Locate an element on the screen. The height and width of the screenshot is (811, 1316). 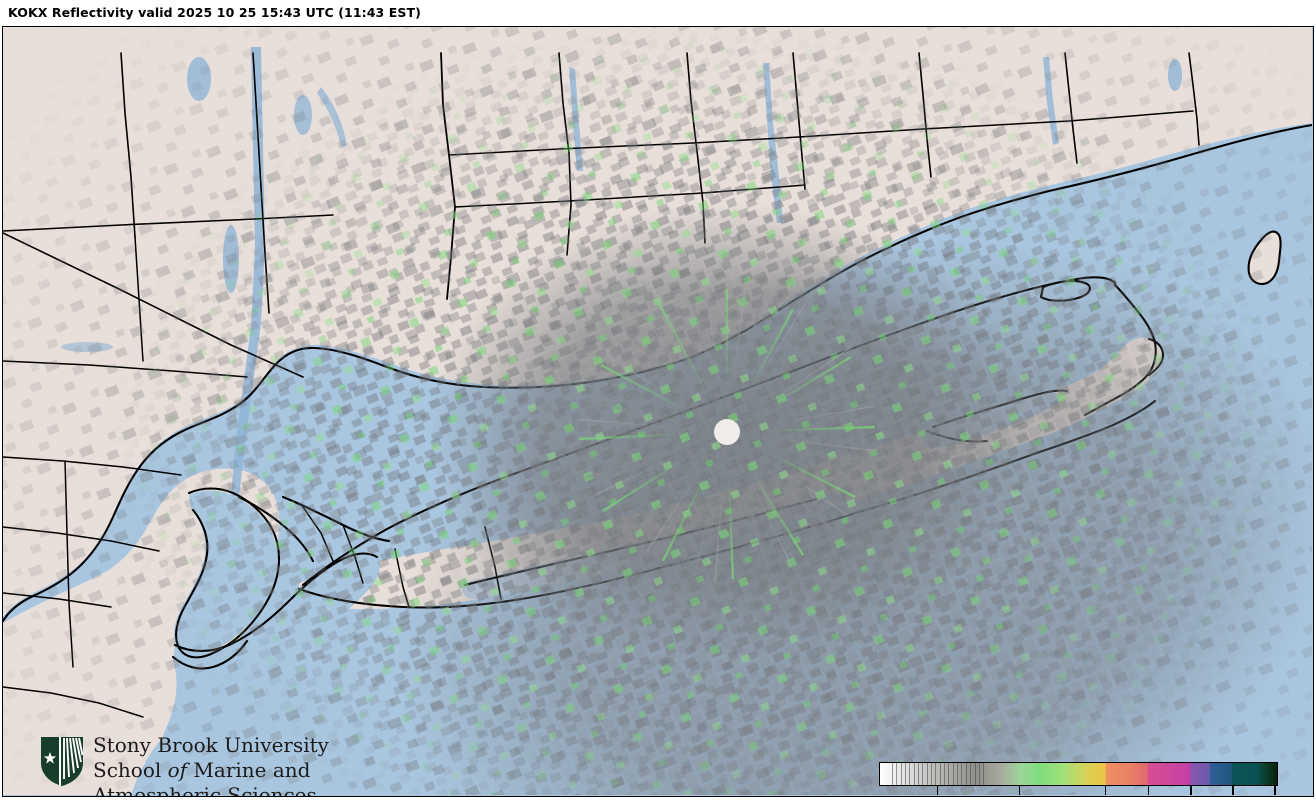
logo-line-1: Stony Brook University is located at coordinates (211, 745).